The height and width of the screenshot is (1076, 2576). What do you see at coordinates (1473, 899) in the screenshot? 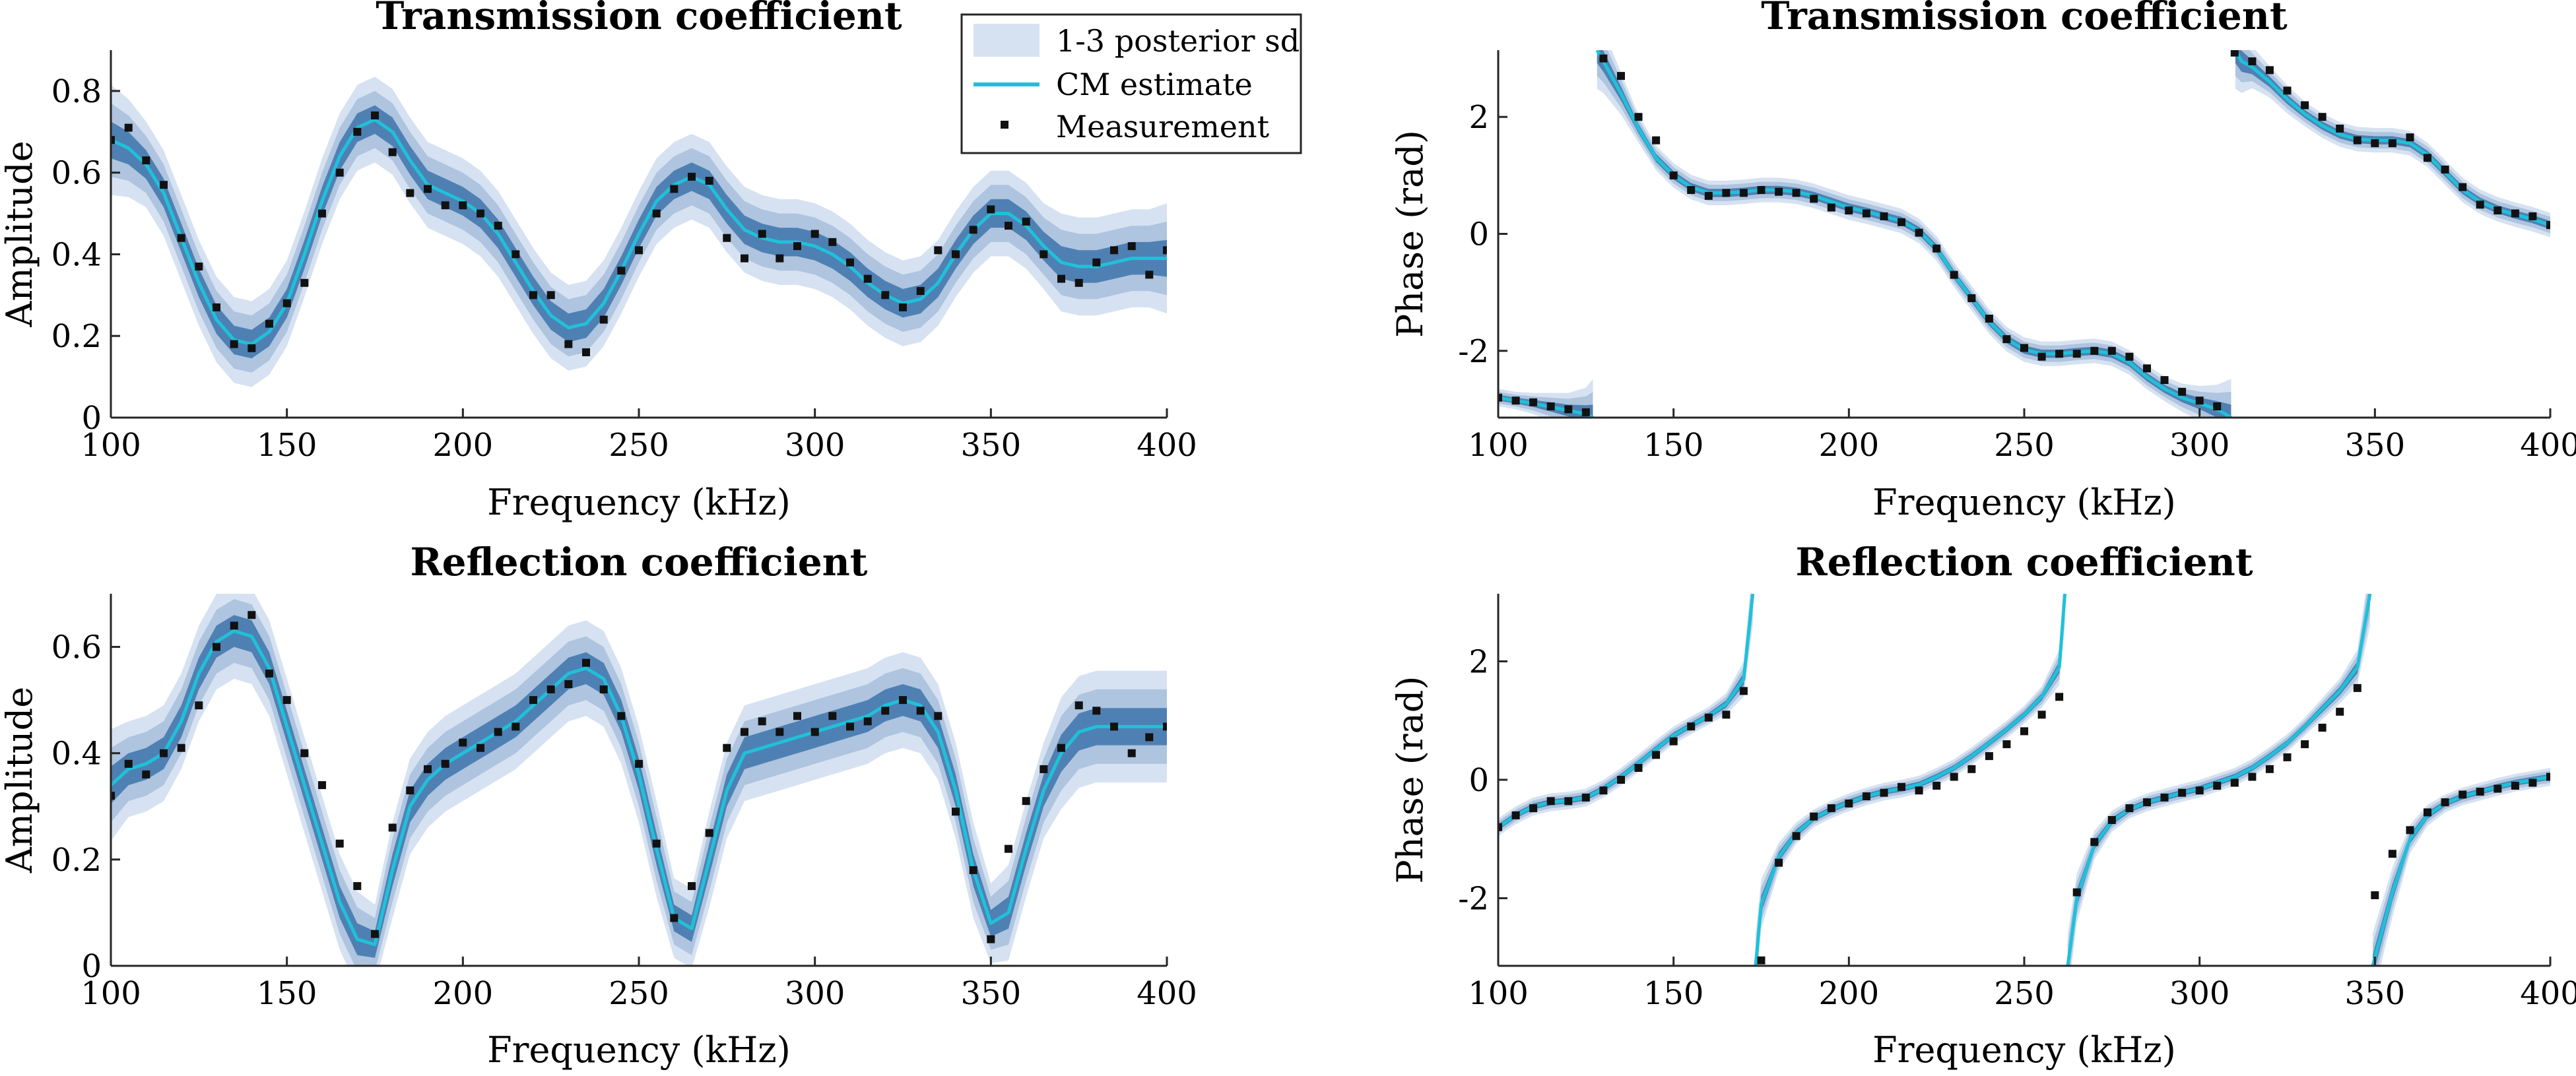
I see `y-tick-label: -2` at bounding box center [1473, 899].